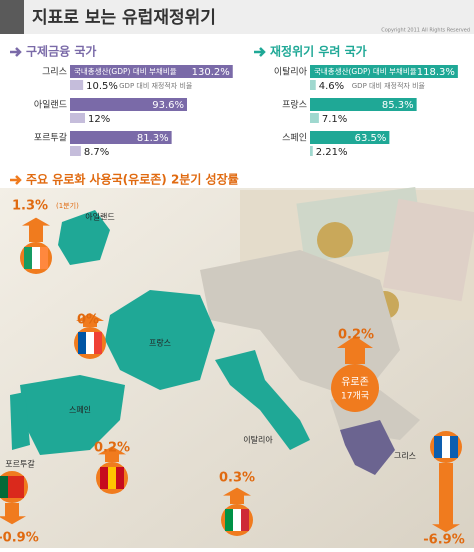 Image resolution: width=474 pixels, height=552 pixels. What do you see at coordinates (211, 72) in the screenshot?
I see `debt-label: 130.2%` at bounding box center [211, 72].